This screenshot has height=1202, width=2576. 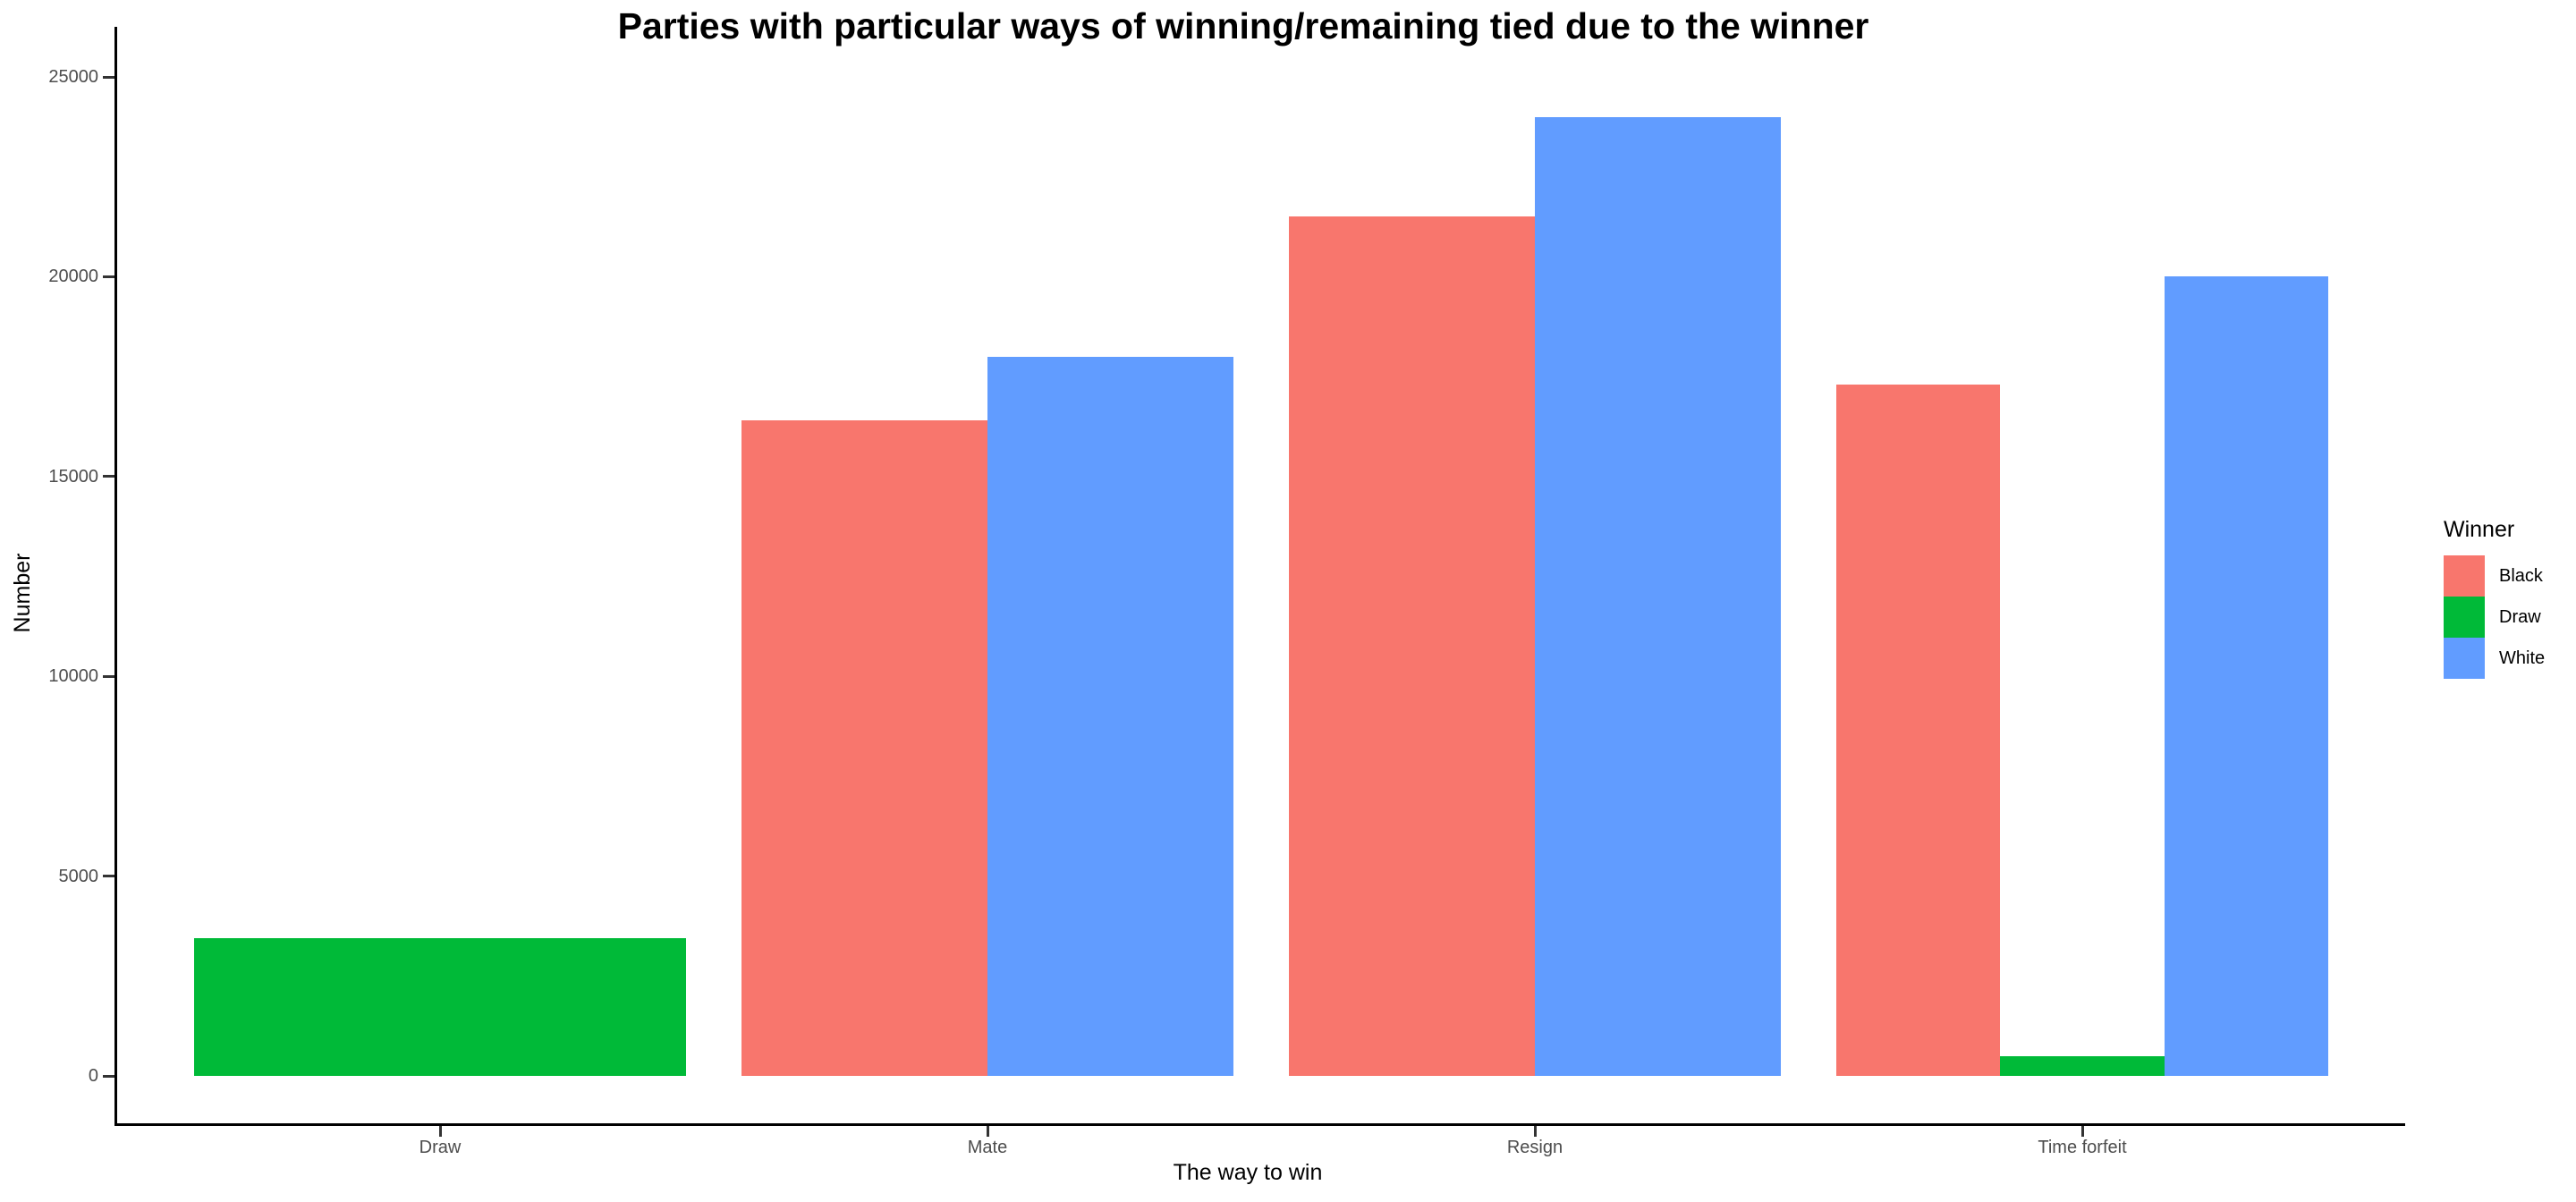 I want to click on legend-swatch-draw, so click(x=2464, y=617).